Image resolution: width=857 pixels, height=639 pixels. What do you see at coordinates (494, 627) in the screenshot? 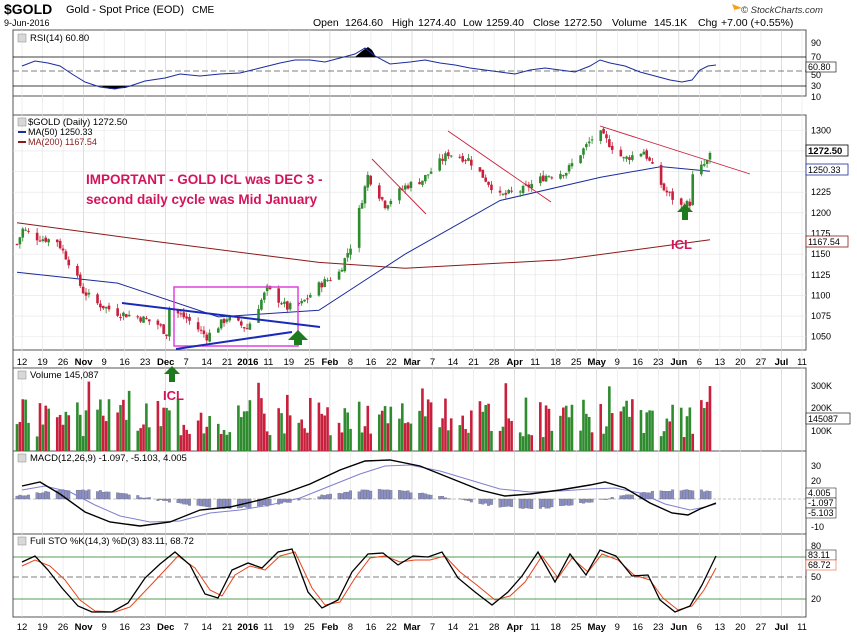
I see `x-tick-label: 28` at bounding box center [494, 627].